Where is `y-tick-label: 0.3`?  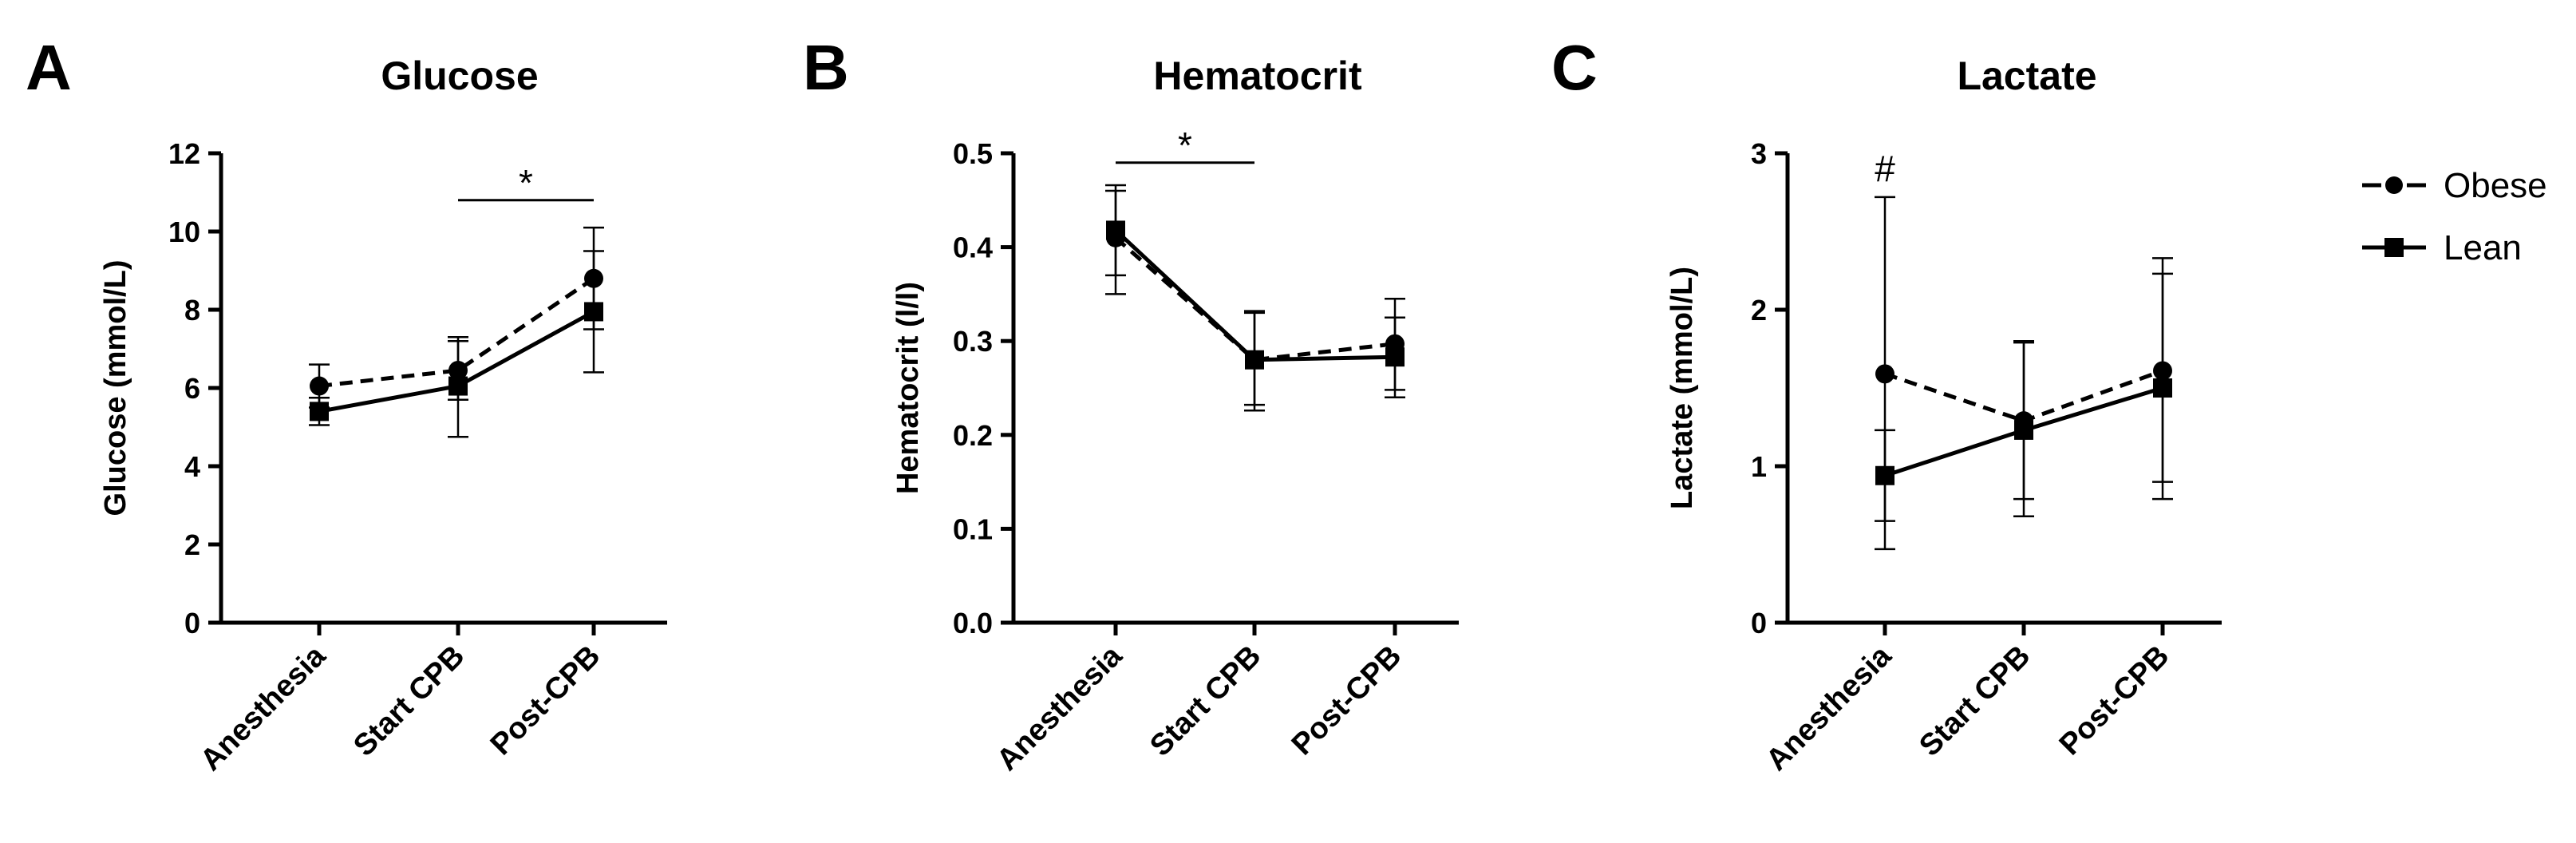
y-tick-label: 0.3 is located at coordinates (973, 341).